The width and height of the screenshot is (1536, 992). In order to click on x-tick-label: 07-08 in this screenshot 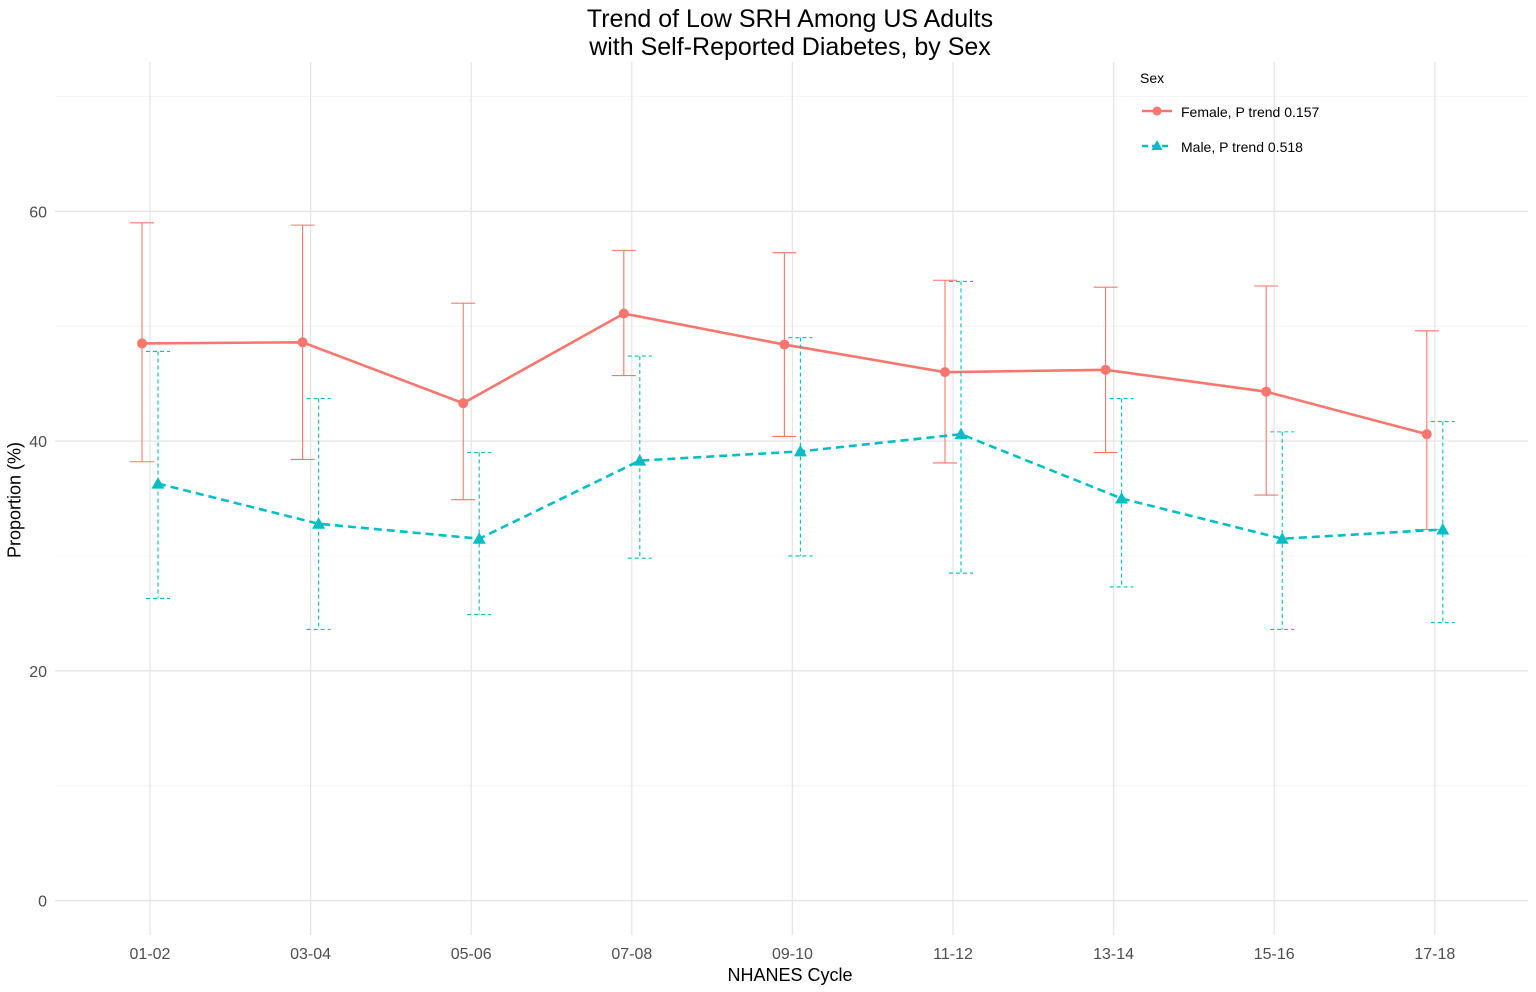, I will do `click(631, 954)`.